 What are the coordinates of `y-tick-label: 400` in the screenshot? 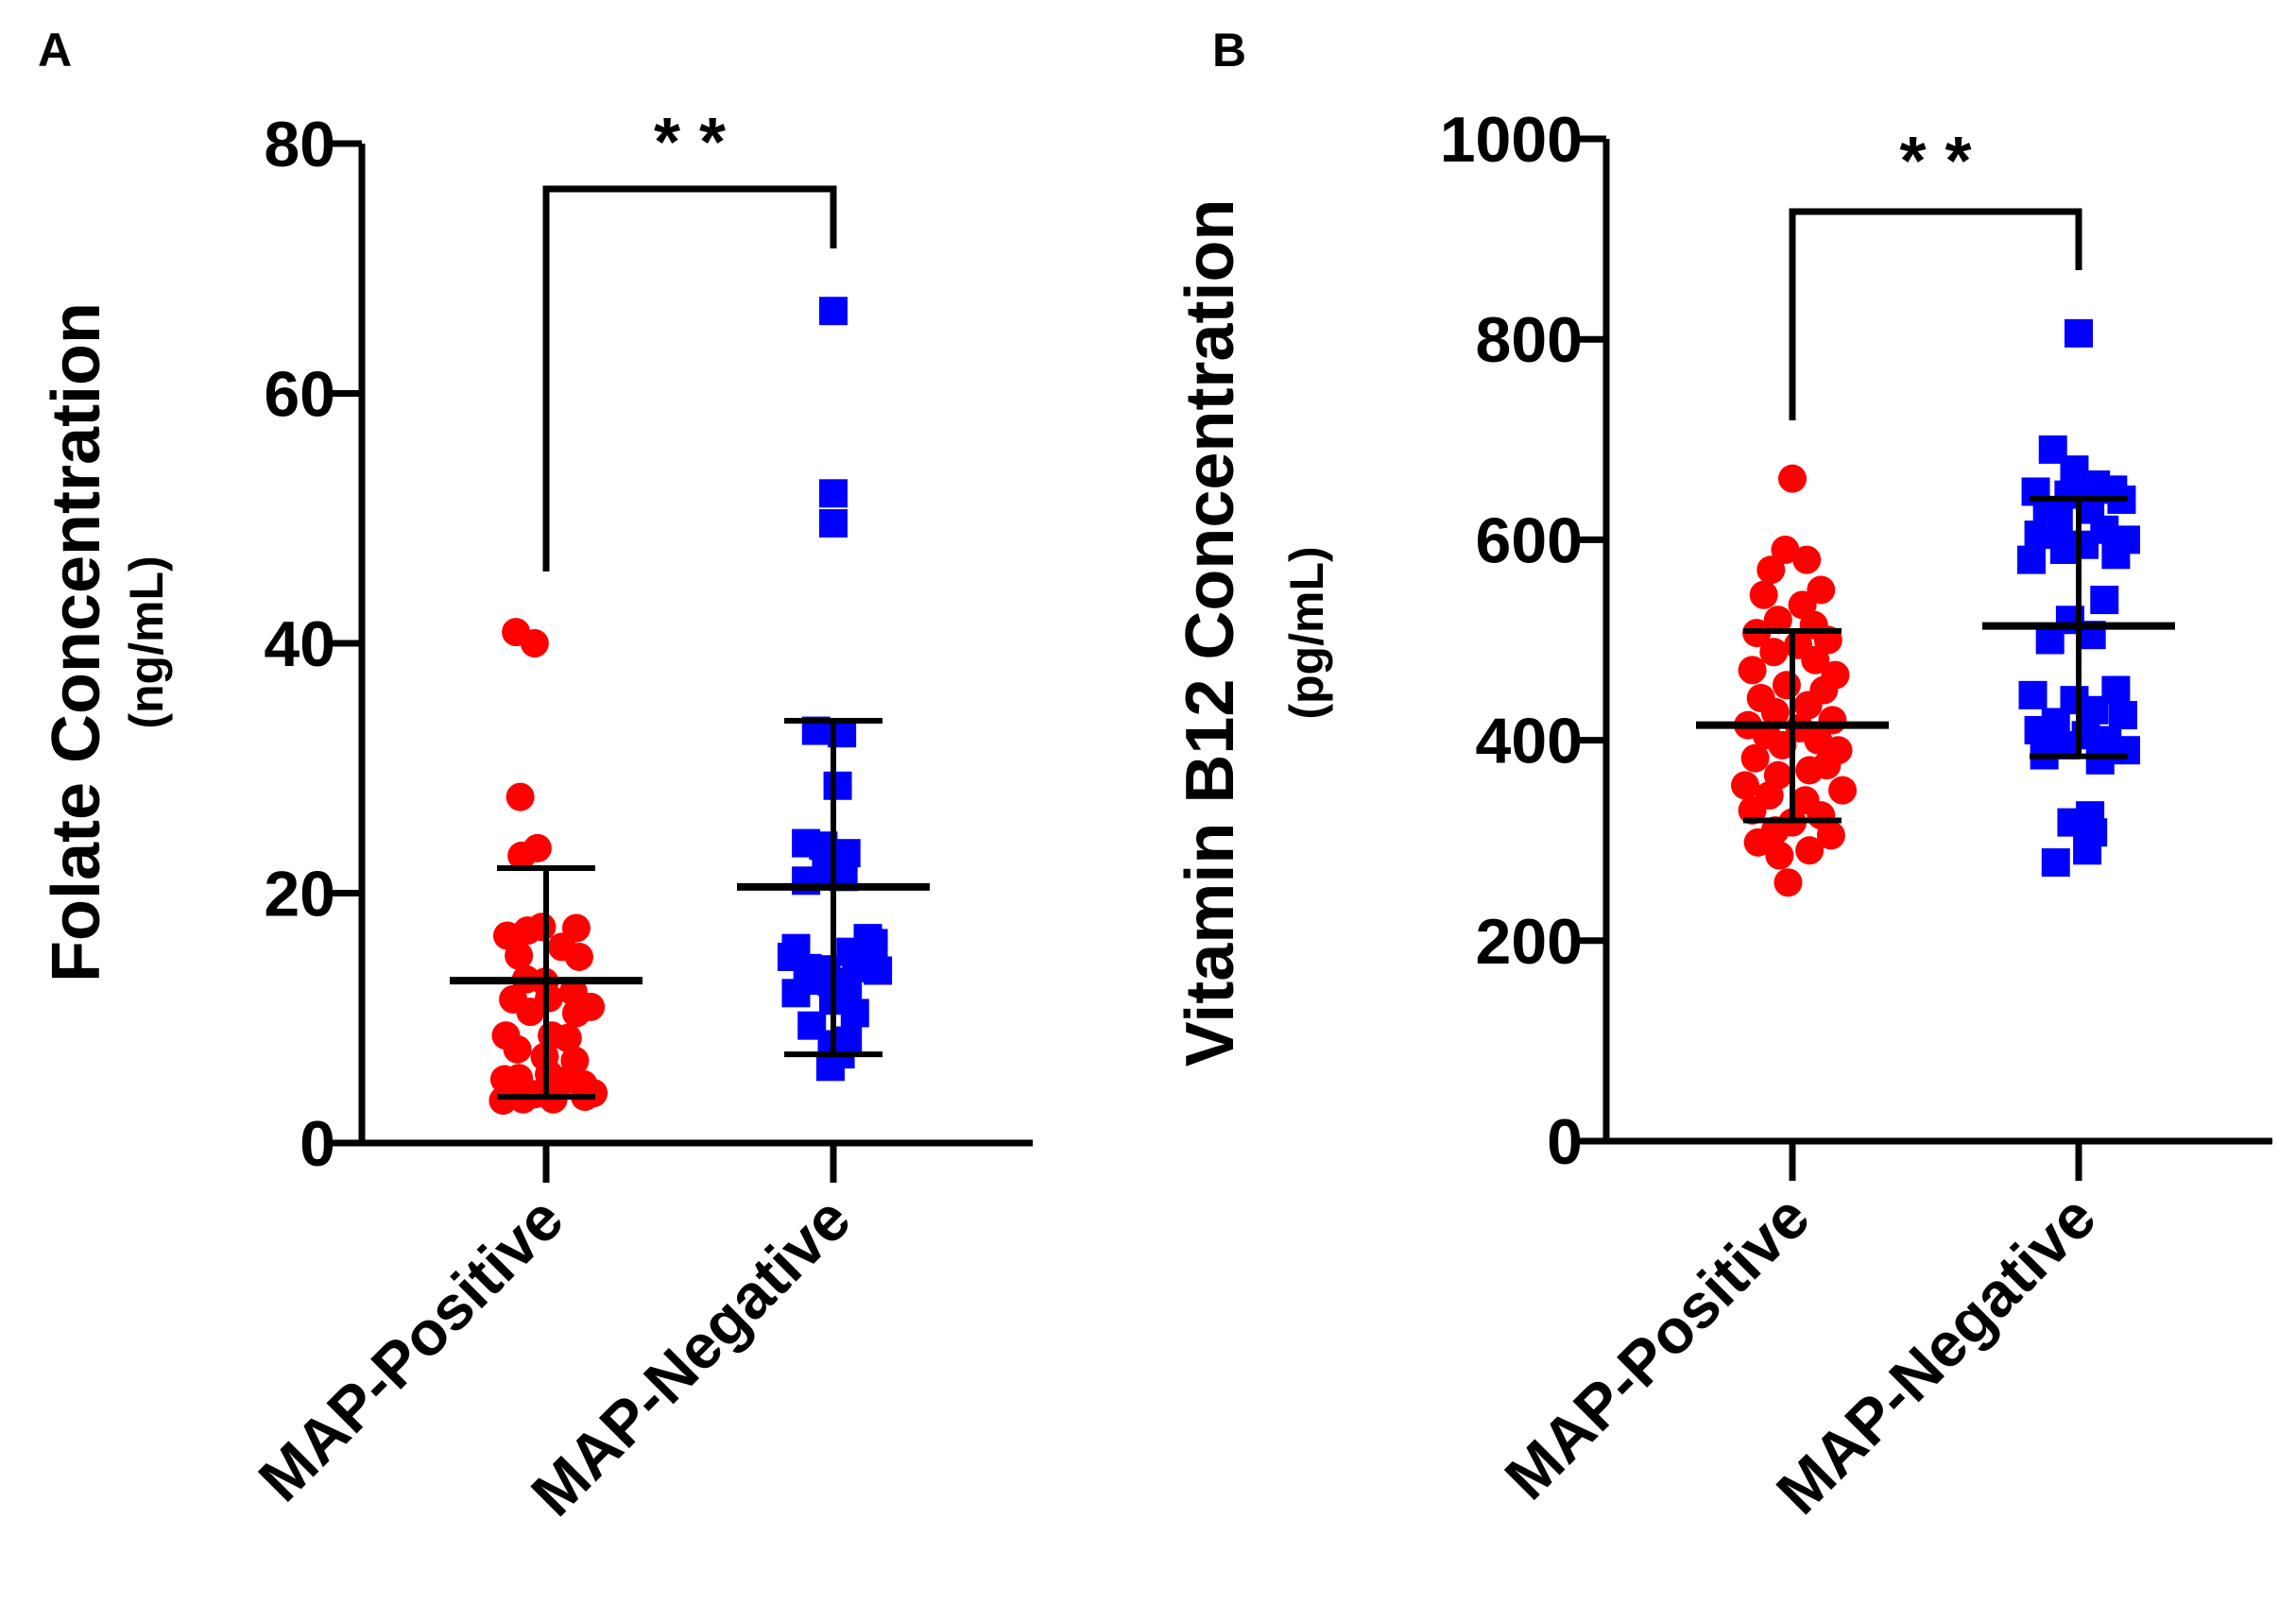 It's located at (1529, 741).